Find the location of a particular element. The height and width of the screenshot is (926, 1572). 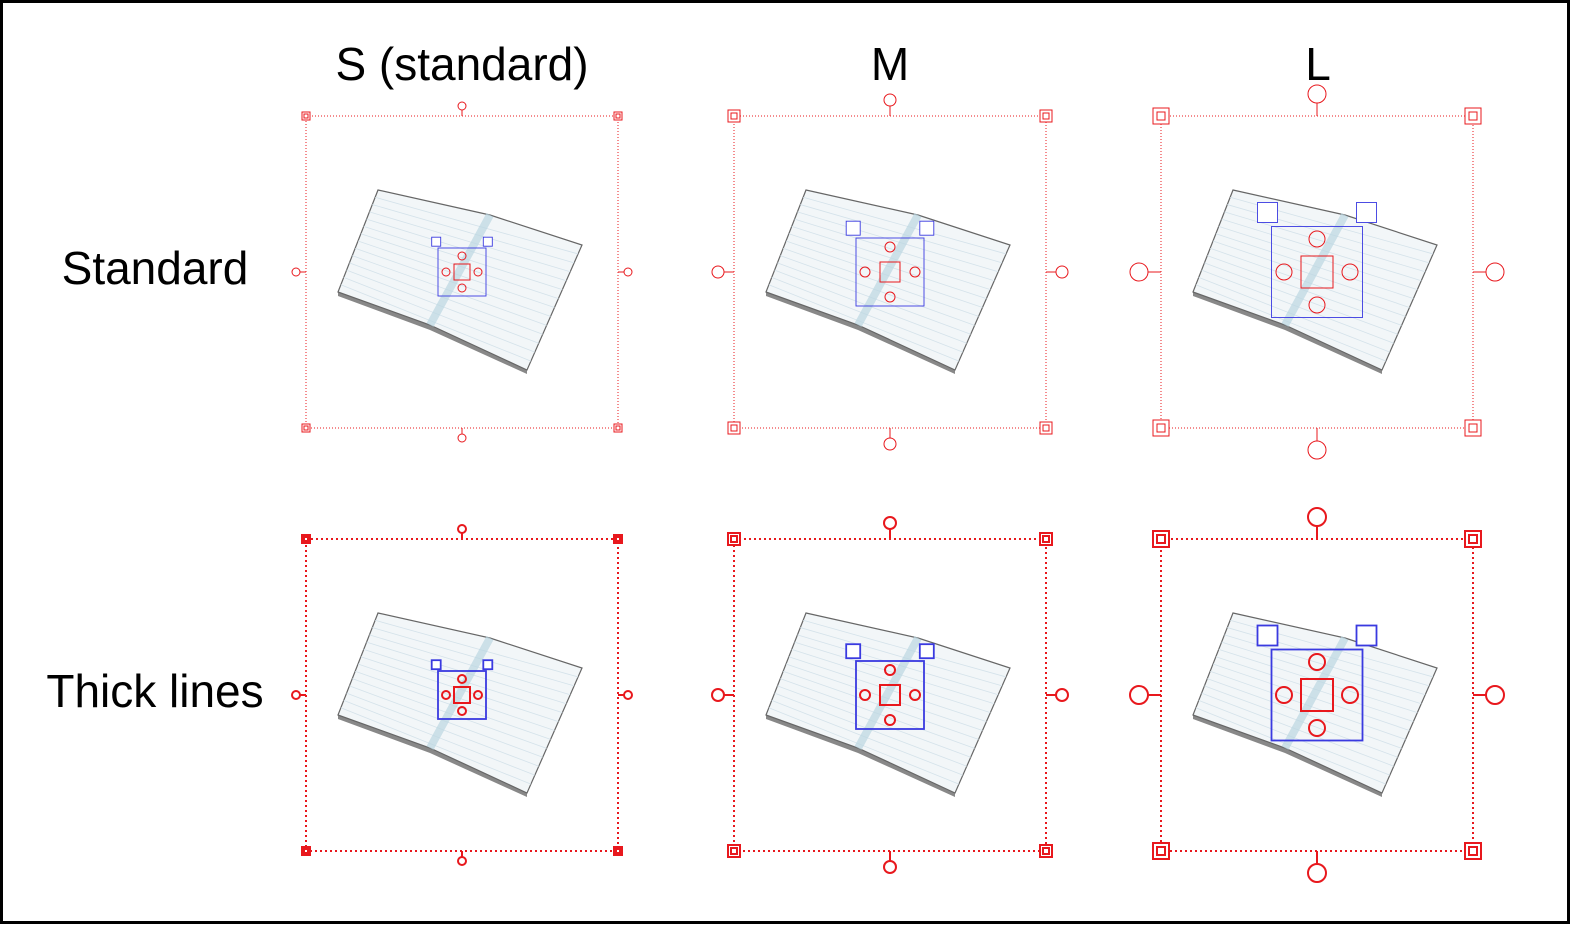

column-header: L is located at coordinates (1318, 64).